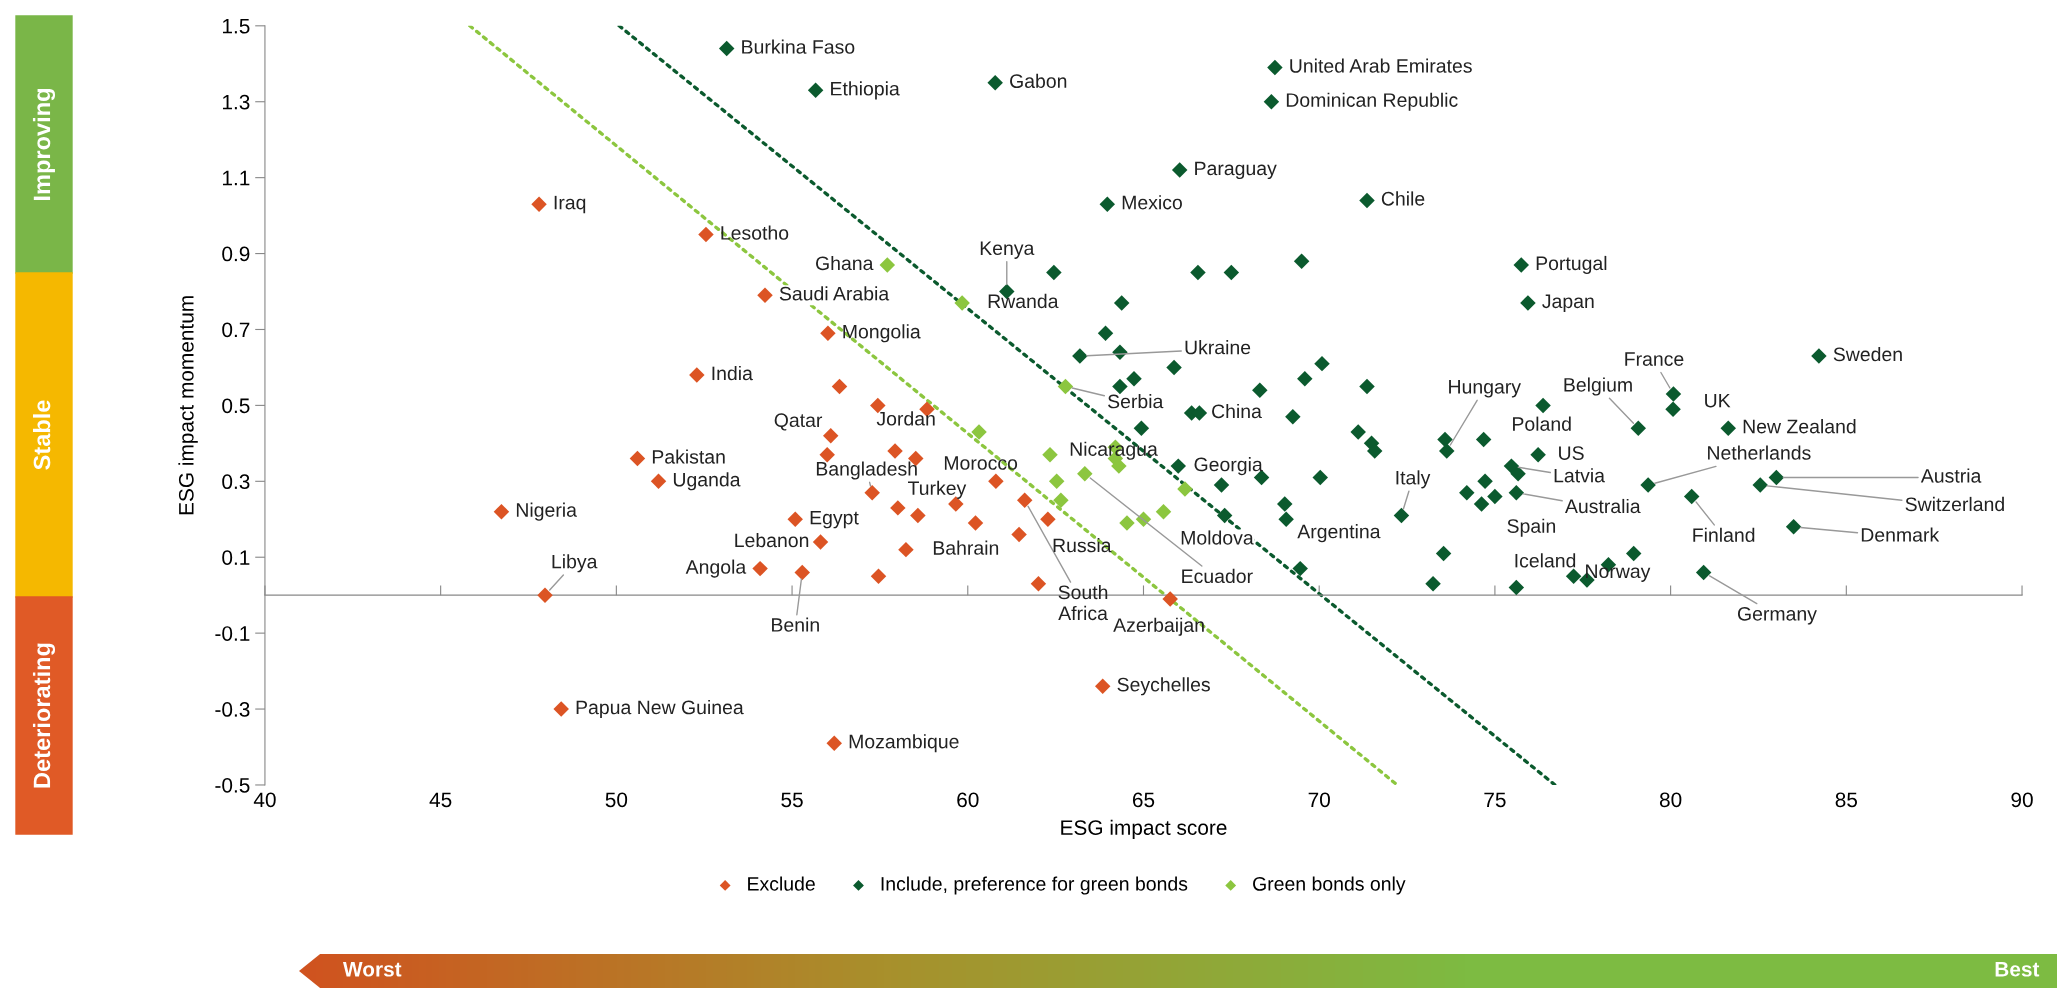 The width and height of the screenshot is (2057, 993). Describe the element at coordinates (232, 709) in the screenshot. I see `y-tick-label: -0.3` at that location.